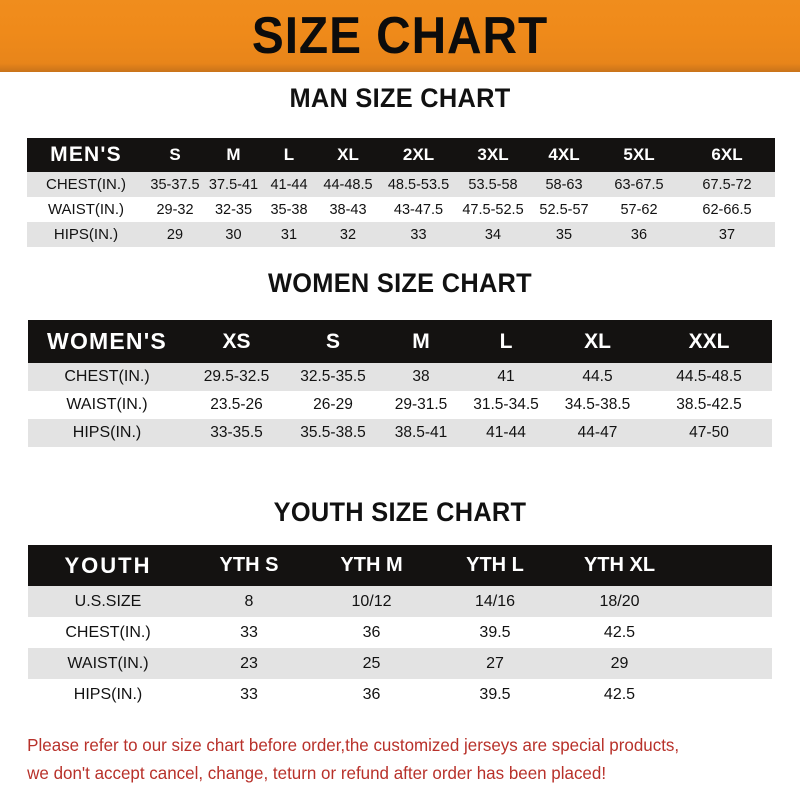 The width and height of the screenshot is (800, 800). Describe the element at coordinates (709, 432) in the screenshot. I see `table-cell: 47-50` at that location.